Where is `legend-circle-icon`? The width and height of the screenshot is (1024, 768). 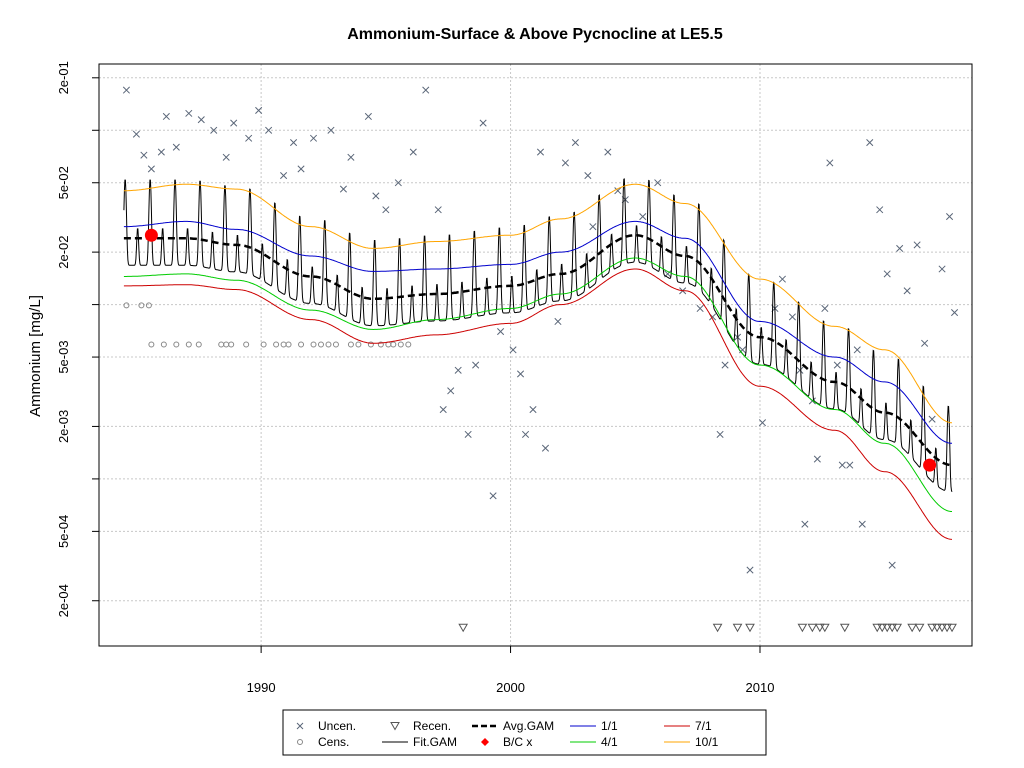
legend-circle-icon is located at coordinates (300, 742).